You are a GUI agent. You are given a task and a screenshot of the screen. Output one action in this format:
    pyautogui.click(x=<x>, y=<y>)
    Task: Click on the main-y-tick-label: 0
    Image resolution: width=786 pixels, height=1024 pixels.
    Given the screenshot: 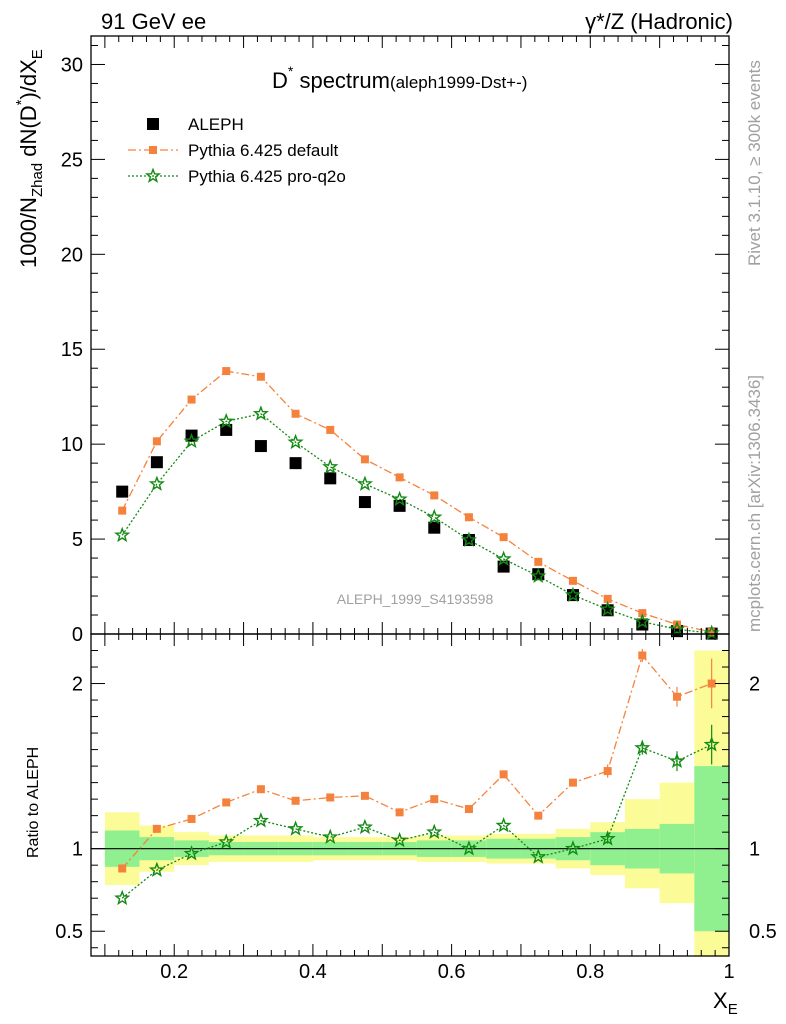 What is the action you would take?
    pyautogui.click(x=77, y=635)
    